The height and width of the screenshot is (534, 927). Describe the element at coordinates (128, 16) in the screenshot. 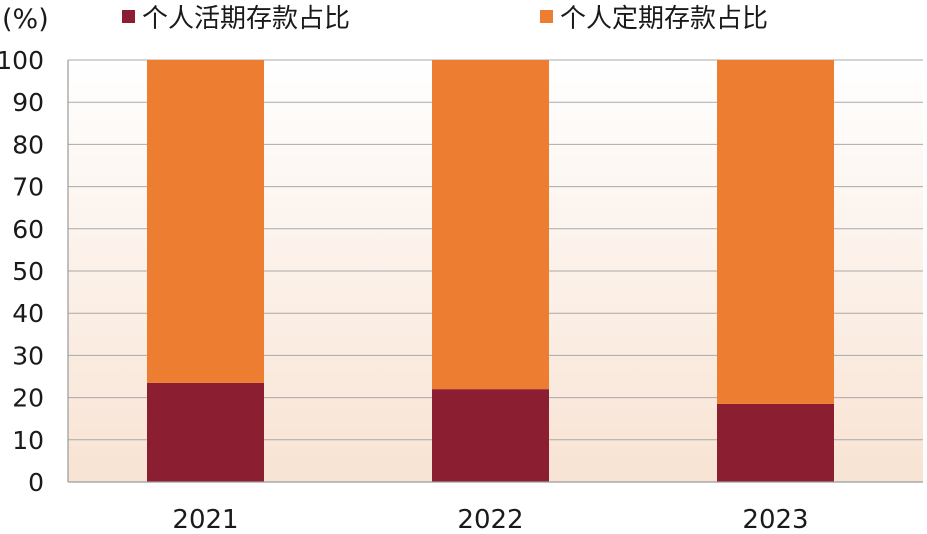

I see `legend-swatch-demand` at that location.